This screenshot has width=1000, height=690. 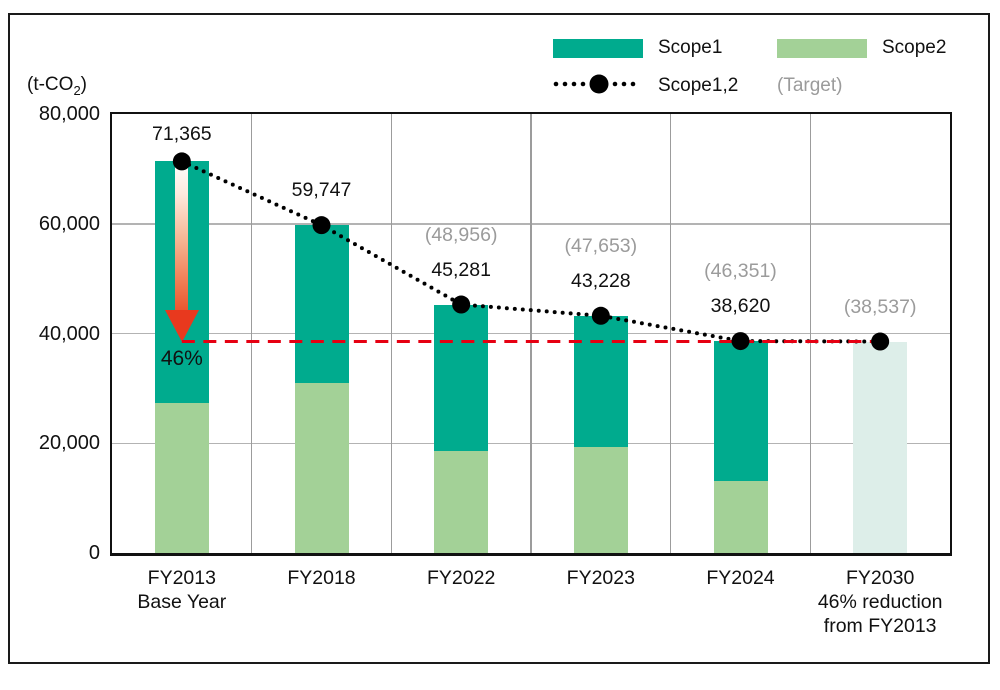 What do you see at coordinates (182, 134) in the screenshot?
I see `total-value-label: 71,365` at bounding box center [182, 134].